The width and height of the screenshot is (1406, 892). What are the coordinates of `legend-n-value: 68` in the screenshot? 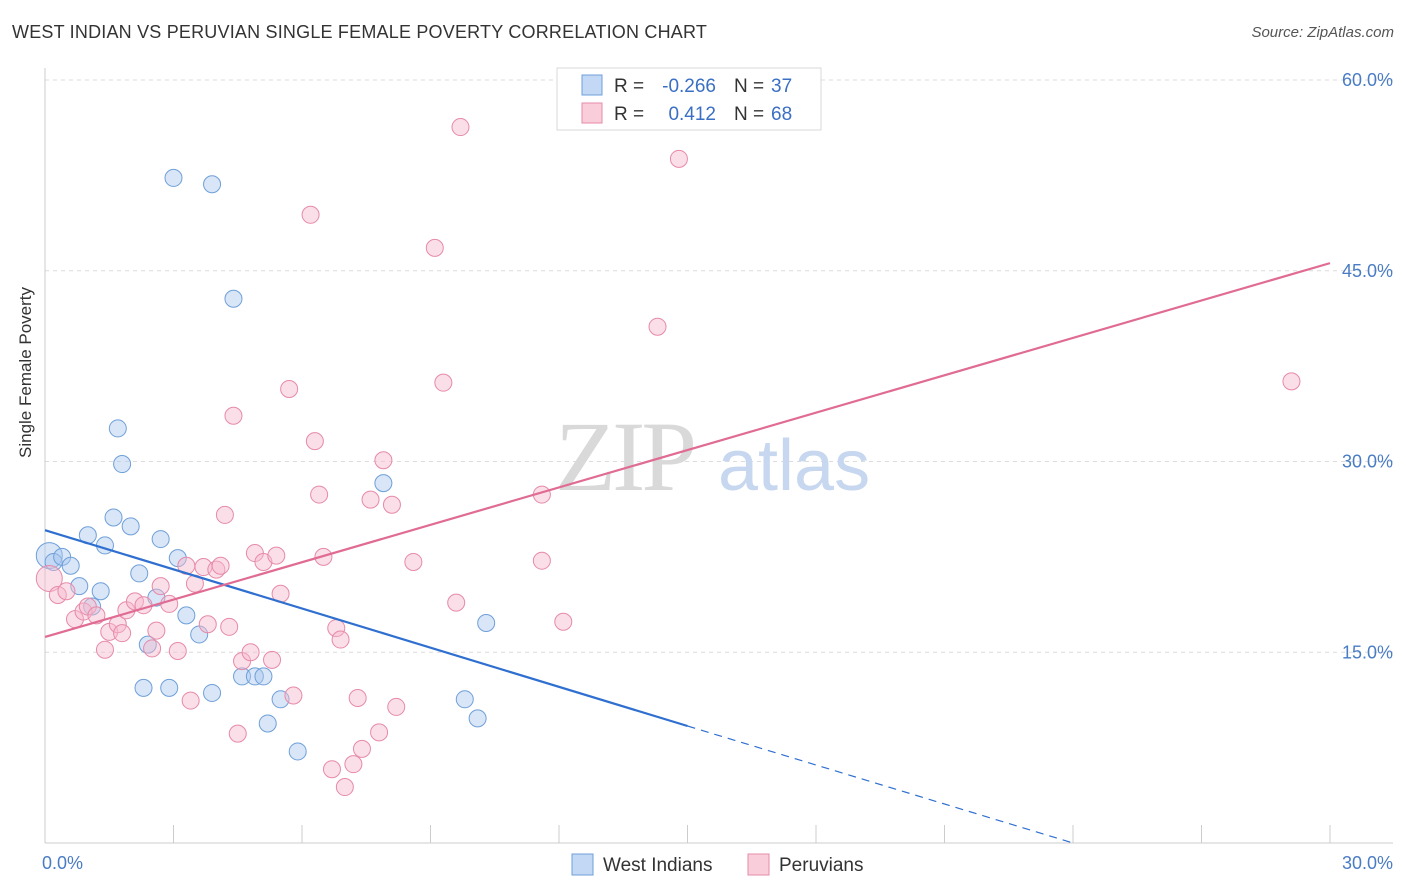 It's located at (781, 114).